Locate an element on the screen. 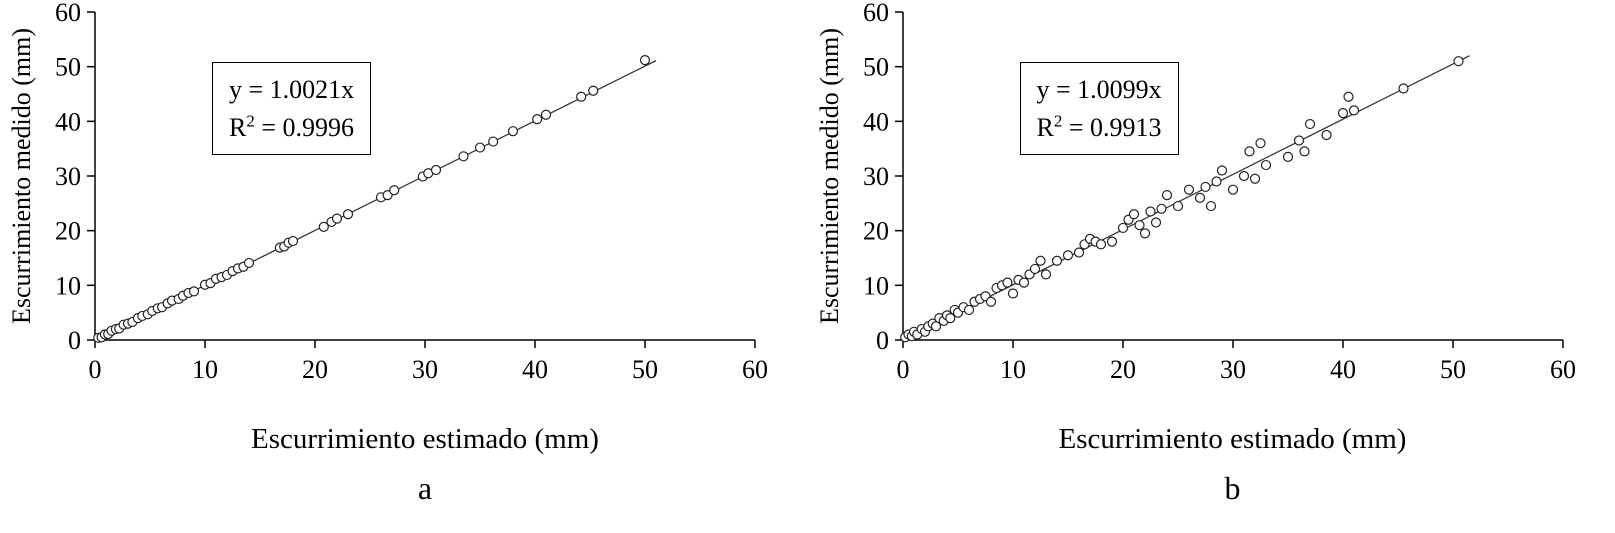  panel-letter: a is located at coordinates (425, 488).